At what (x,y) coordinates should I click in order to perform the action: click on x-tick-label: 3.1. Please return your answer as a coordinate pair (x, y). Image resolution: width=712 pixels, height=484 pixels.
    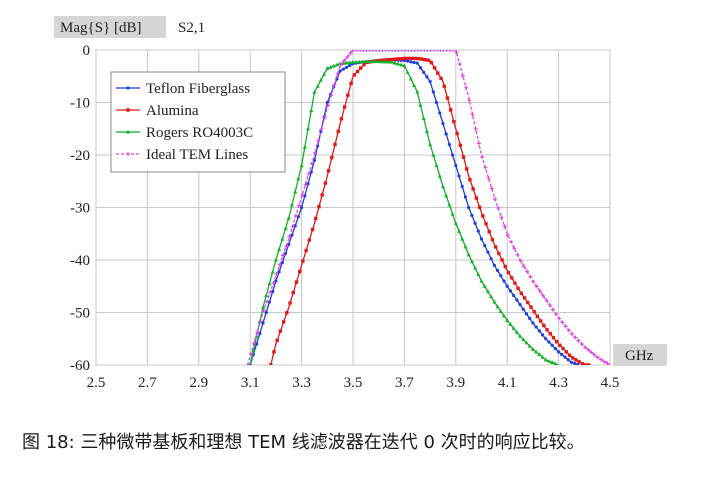
    Looking at the image, I should click on (250, 383).